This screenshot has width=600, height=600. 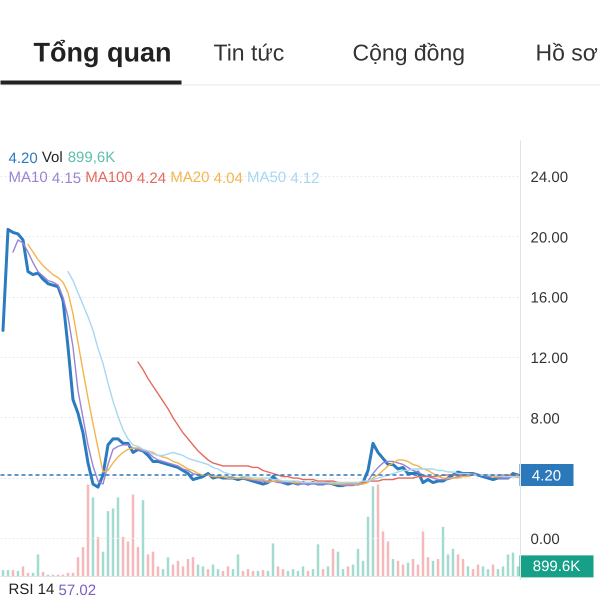 I want to click on y-tick-label: 20.00, so click(x=549, y=237).